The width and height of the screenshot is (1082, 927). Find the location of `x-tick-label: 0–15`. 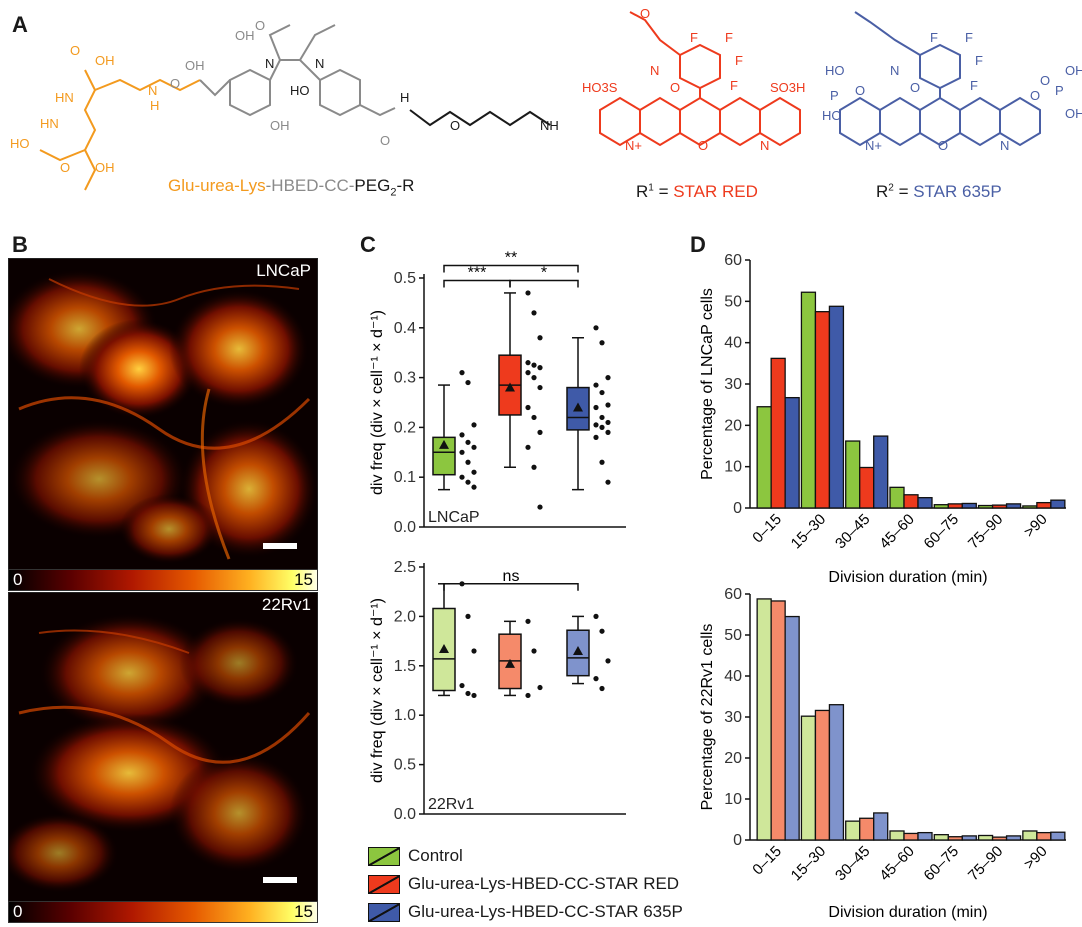

x-tick-label: 0–15 is located at coordinates (767, 861).